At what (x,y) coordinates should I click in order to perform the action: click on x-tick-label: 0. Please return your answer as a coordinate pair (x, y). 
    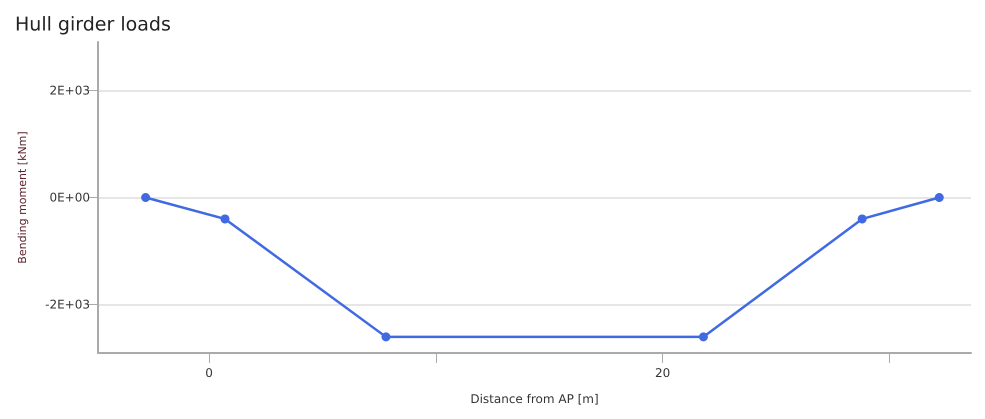
    Looking at the image, I should click on (209, 373).